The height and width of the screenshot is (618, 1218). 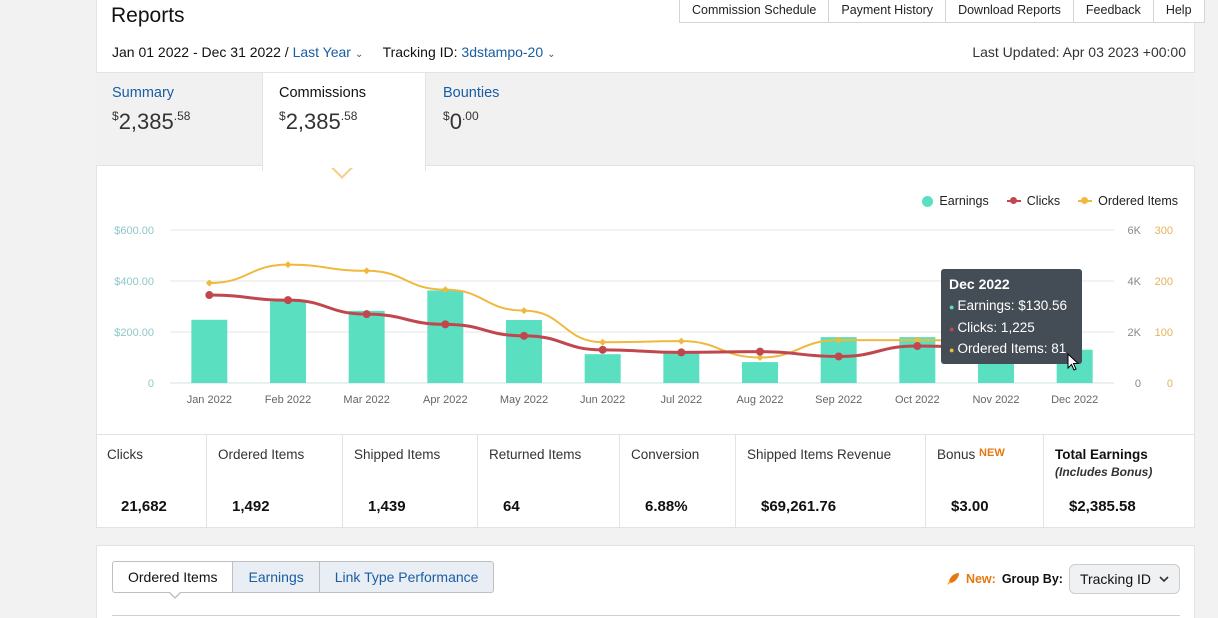 I want to click on x-tick-label: Oct 2022, so click(x=917, y=400).